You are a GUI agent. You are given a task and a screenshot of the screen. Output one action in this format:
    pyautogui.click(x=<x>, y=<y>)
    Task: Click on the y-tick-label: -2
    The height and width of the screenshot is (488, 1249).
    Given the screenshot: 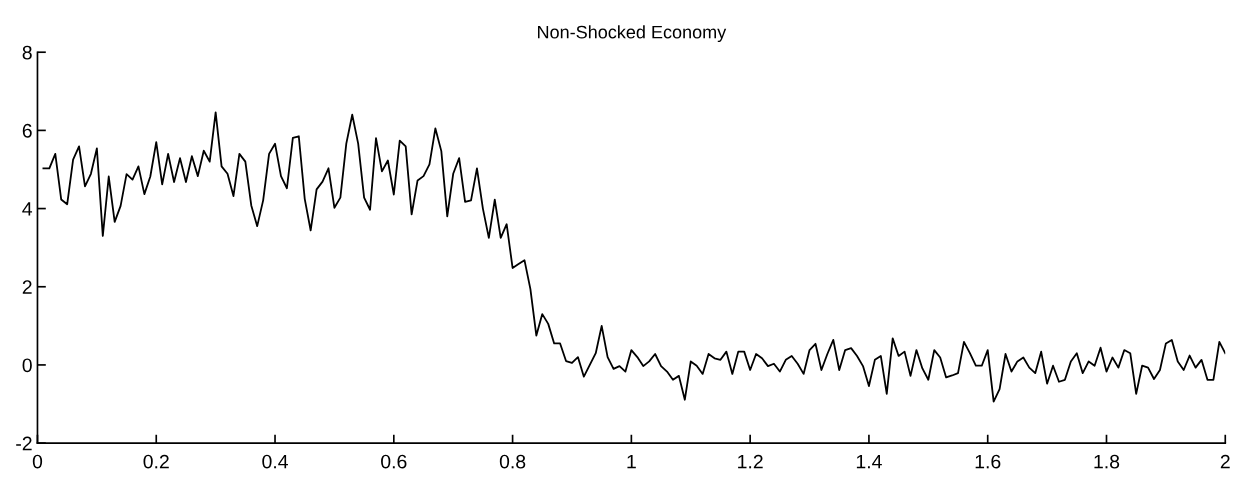 What is the action you would take?
    pyautogui.click(x=24, y=443)
    